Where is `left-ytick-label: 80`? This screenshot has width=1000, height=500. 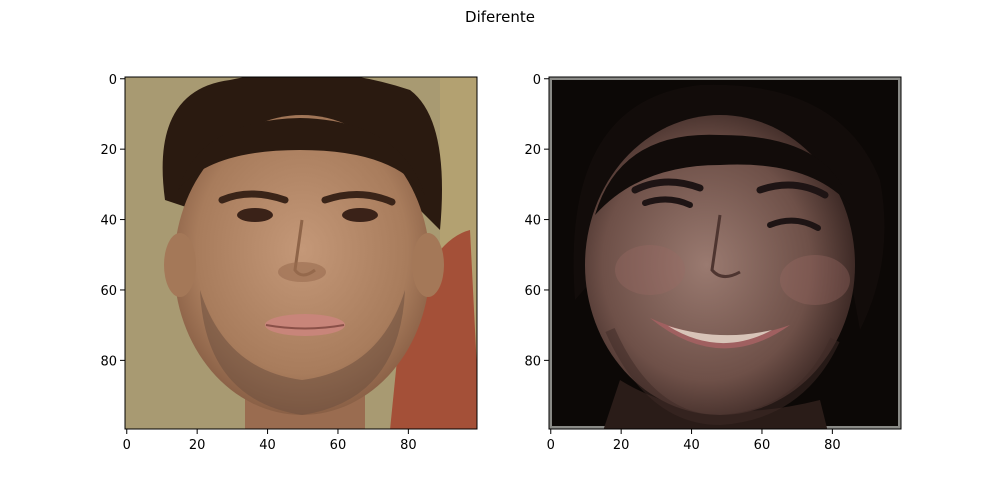 left-ytick-label: 80 is located at coordinates (108, 361).